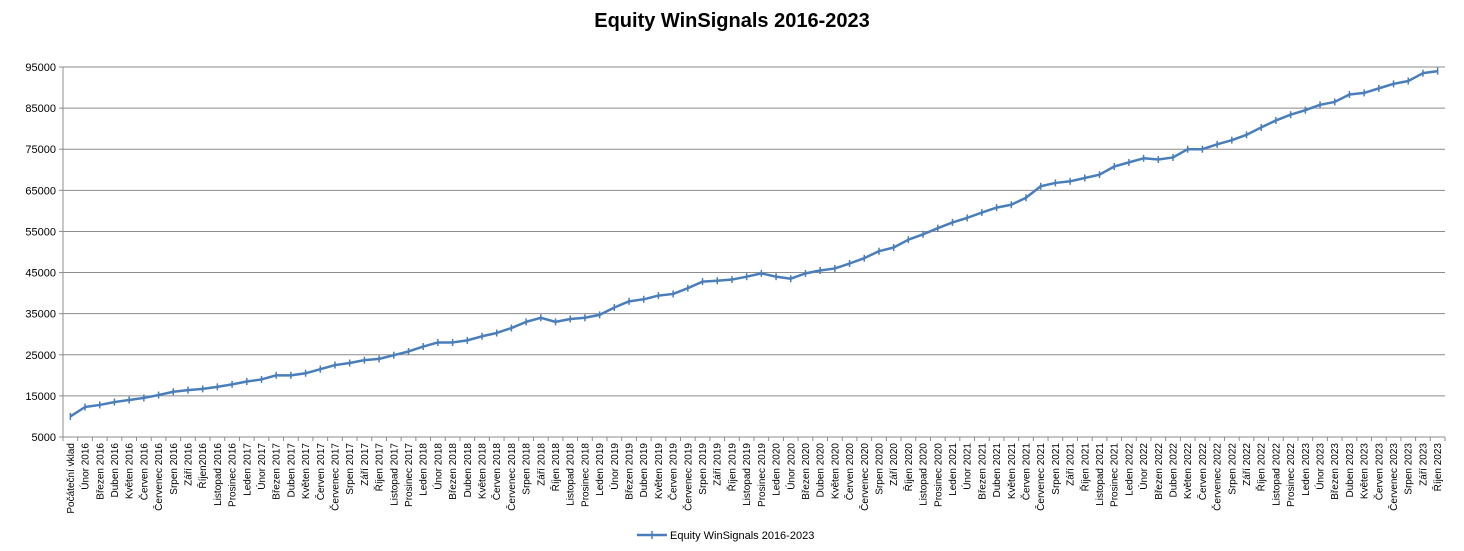 The width and height of the screenshot is (1464, 551). I want to click on x-tick-label: Únor 2019, so click(614, 466).